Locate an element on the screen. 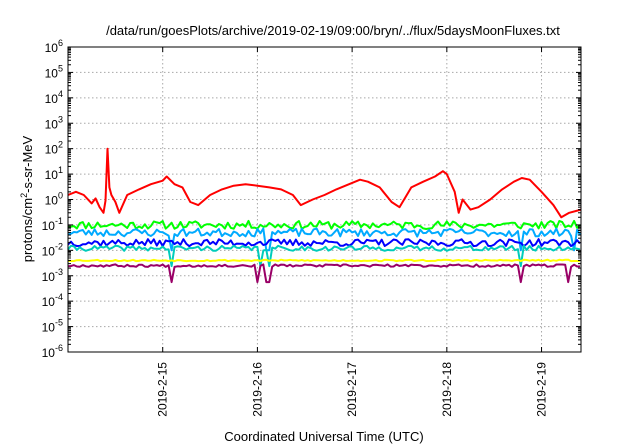 Image resolution: width=640 pixels, height=448 pixels. y-axis-label: protons/cm2-s-sr-MeV is located at coordinates (27, 198).